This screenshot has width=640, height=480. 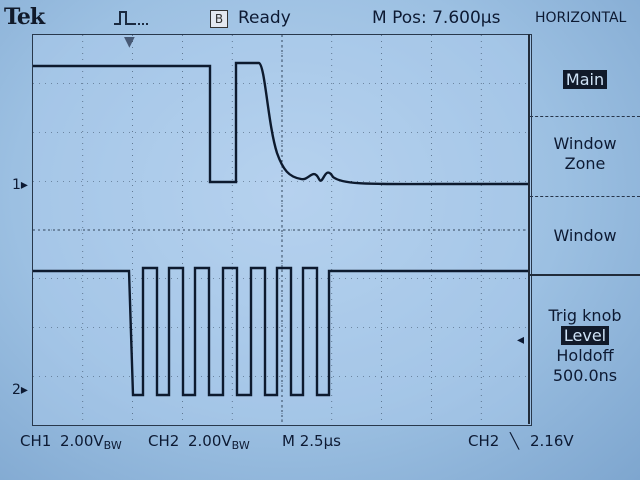 I want to click on ch2-label: CH2, so click(x=164, y=441).